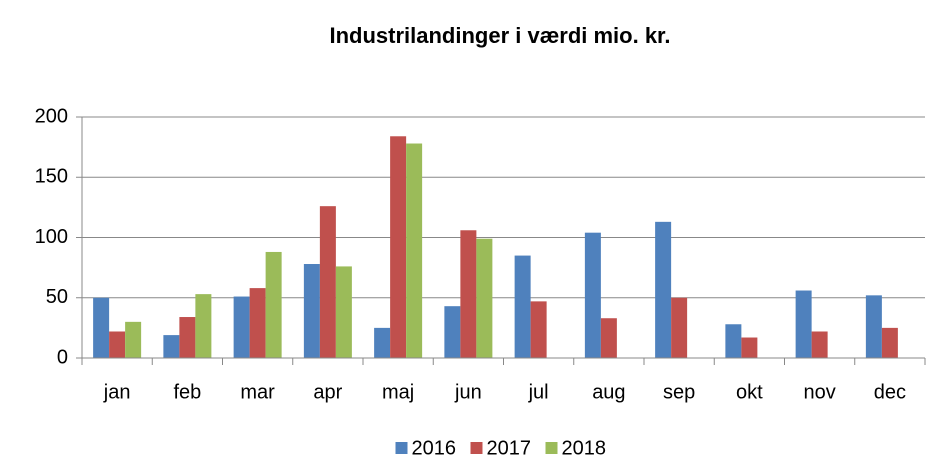  Describe the element at coordinates (187, 392) in the screenshot. I see `x-tick-label: feb` at that location.